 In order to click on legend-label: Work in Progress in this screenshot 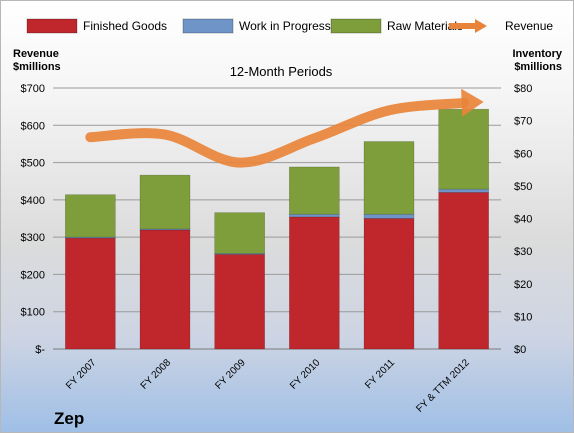, I will do `click(285, 26)`.